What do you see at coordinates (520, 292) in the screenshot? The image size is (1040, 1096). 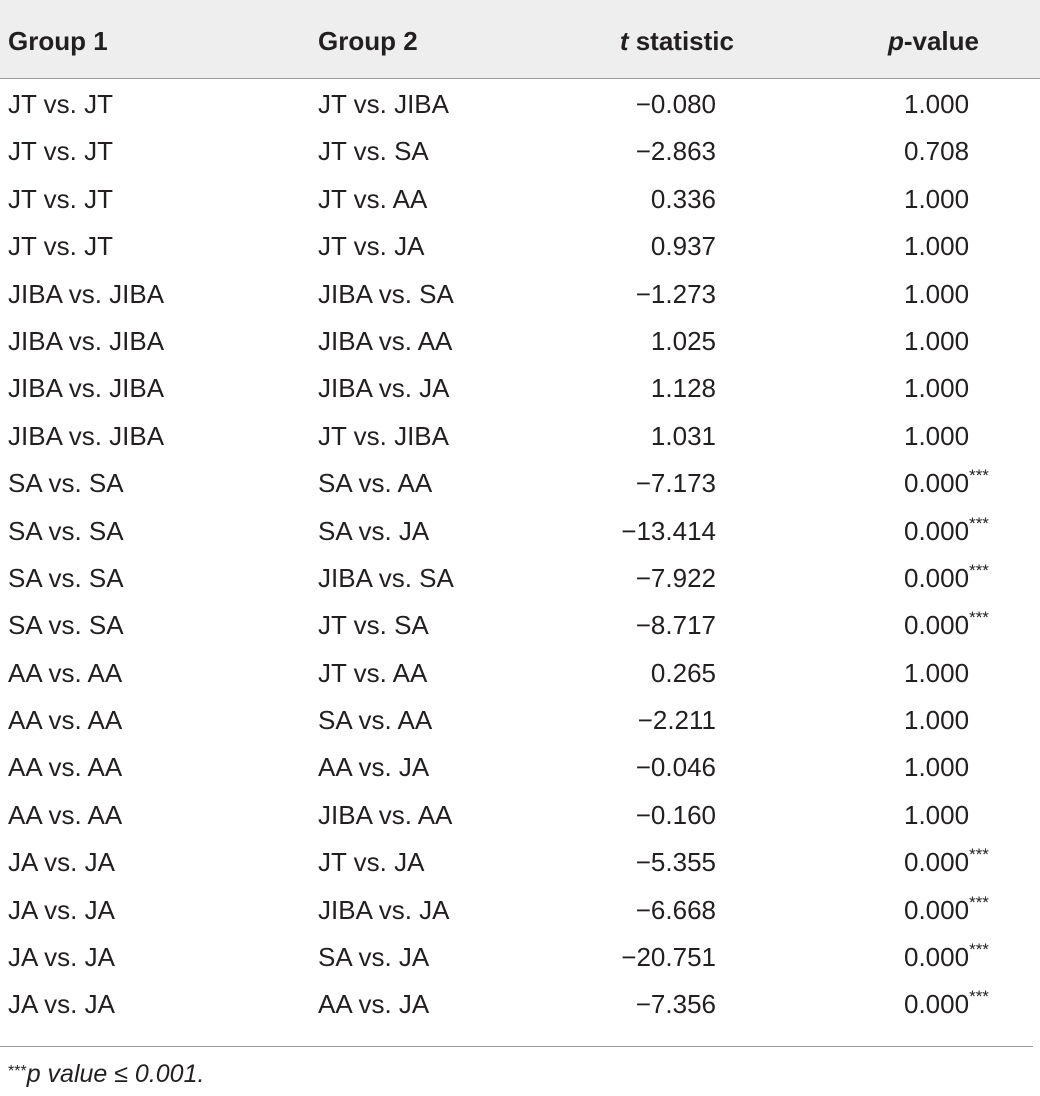 I see `table-row: JIBA vs. JIBA JIBA vs. SA −1.273 1.000` at bounding box center [520, 292].